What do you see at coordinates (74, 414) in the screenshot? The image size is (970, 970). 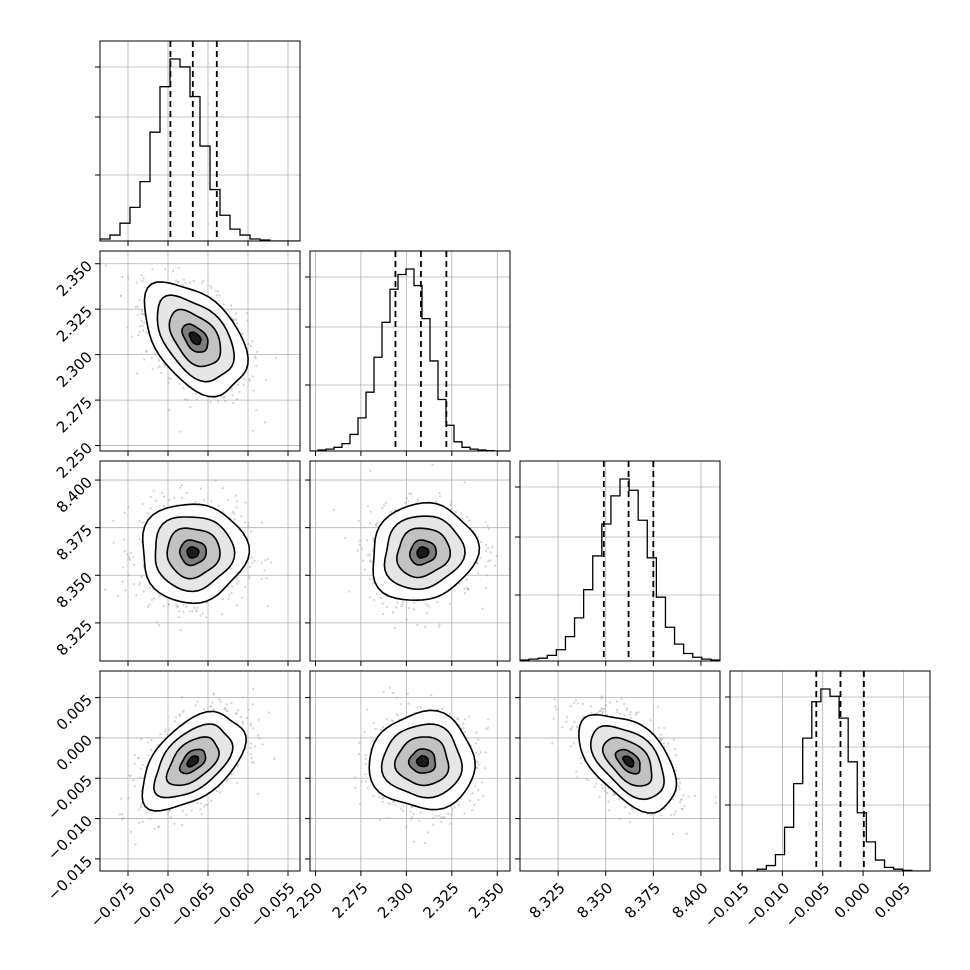 I see `y-tick-label: 2.275` at bounding box center [74, 414].